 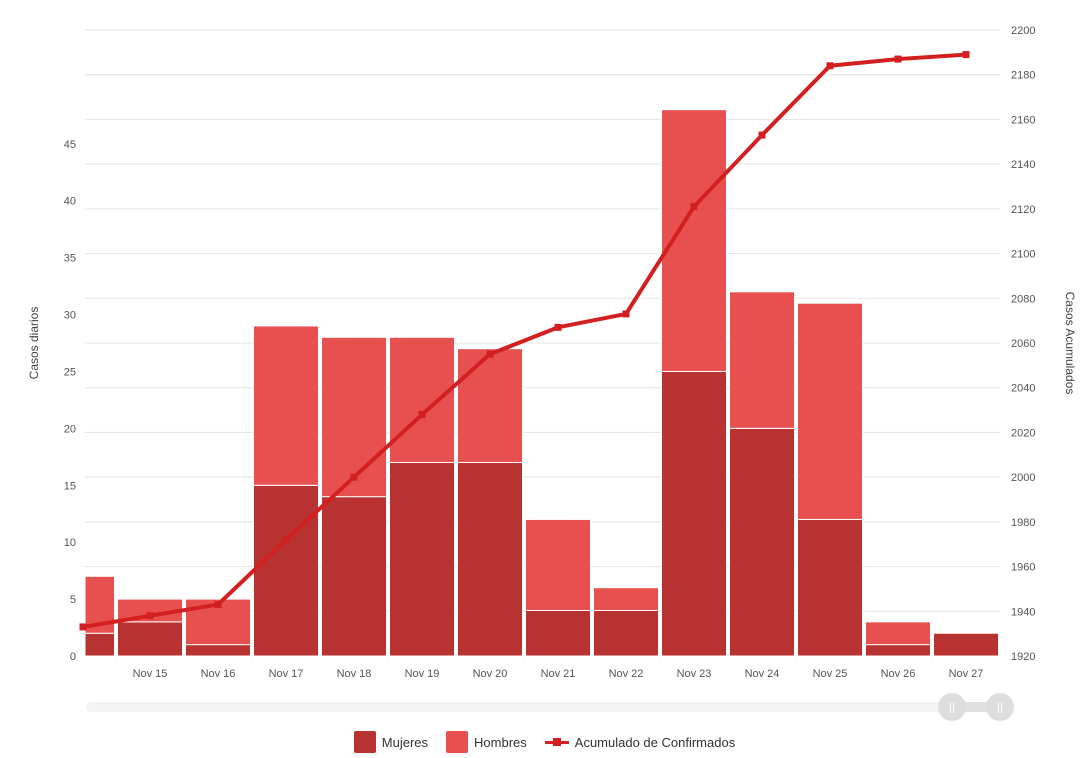 I want to click on x-tick-label: Nov 22, so click(x=626, y=674).